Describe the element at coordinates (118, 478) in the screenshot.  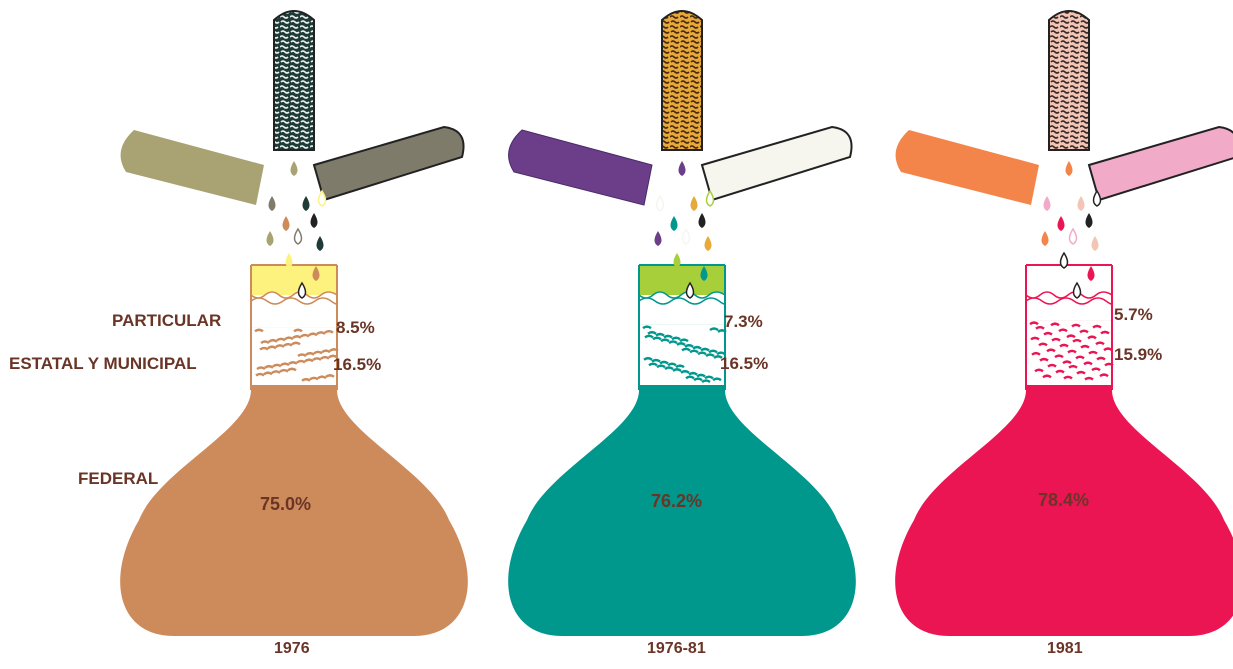
I see `category-label-federal: FEDERAL` at that location.